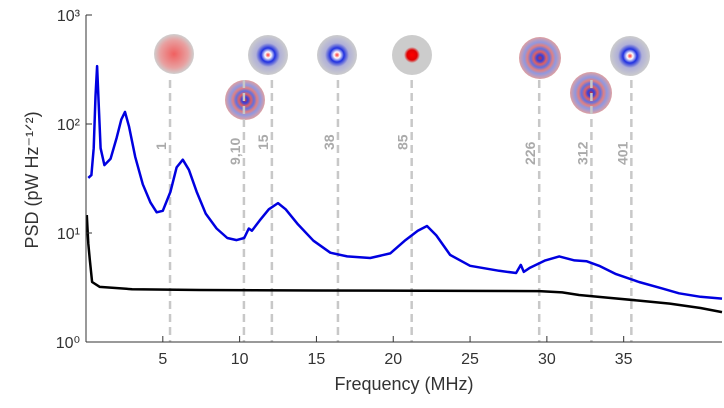  What do you see at coordinates (69, 125) in the screenshot?
I see `y-tick-label: 10²` at bounding box center [69, 125].